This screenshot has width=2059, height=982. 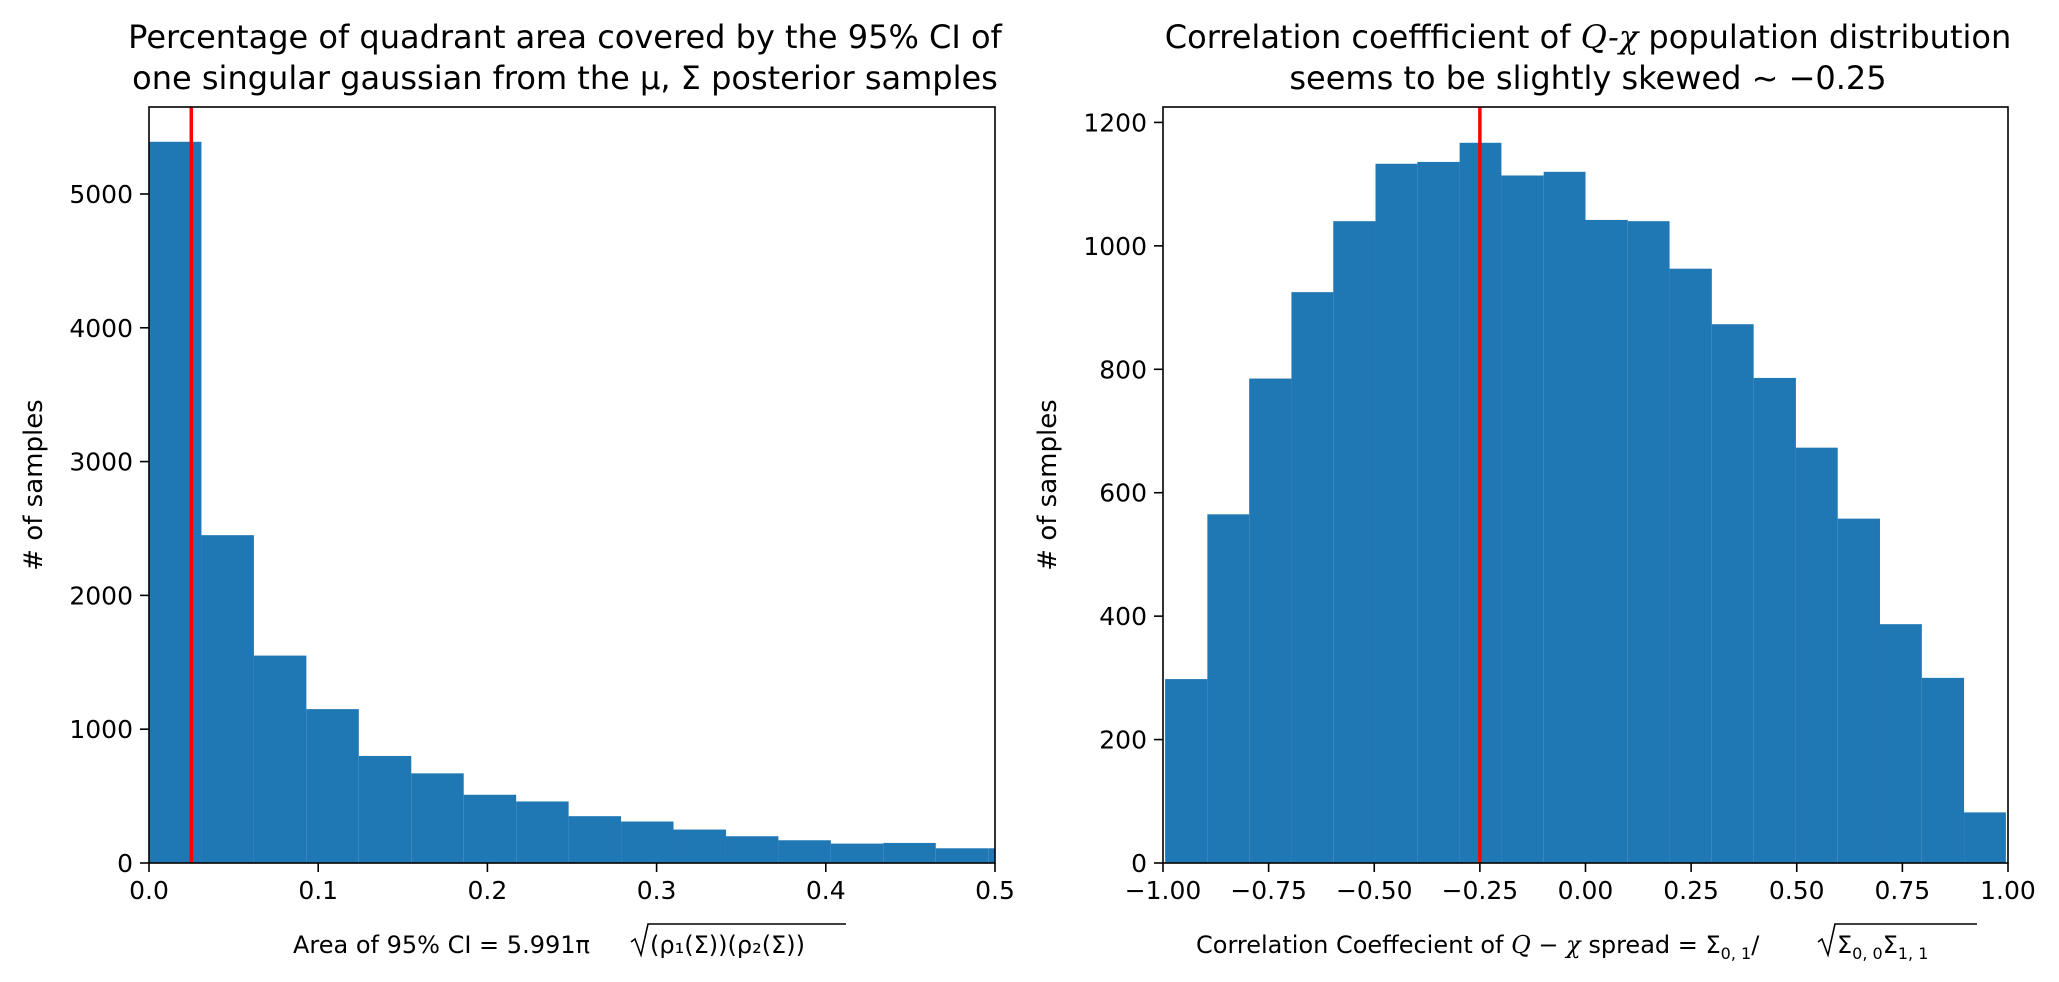 I want to click on chart-right-x-label-sub2: 0, 0, so click(x=1867, y=953).